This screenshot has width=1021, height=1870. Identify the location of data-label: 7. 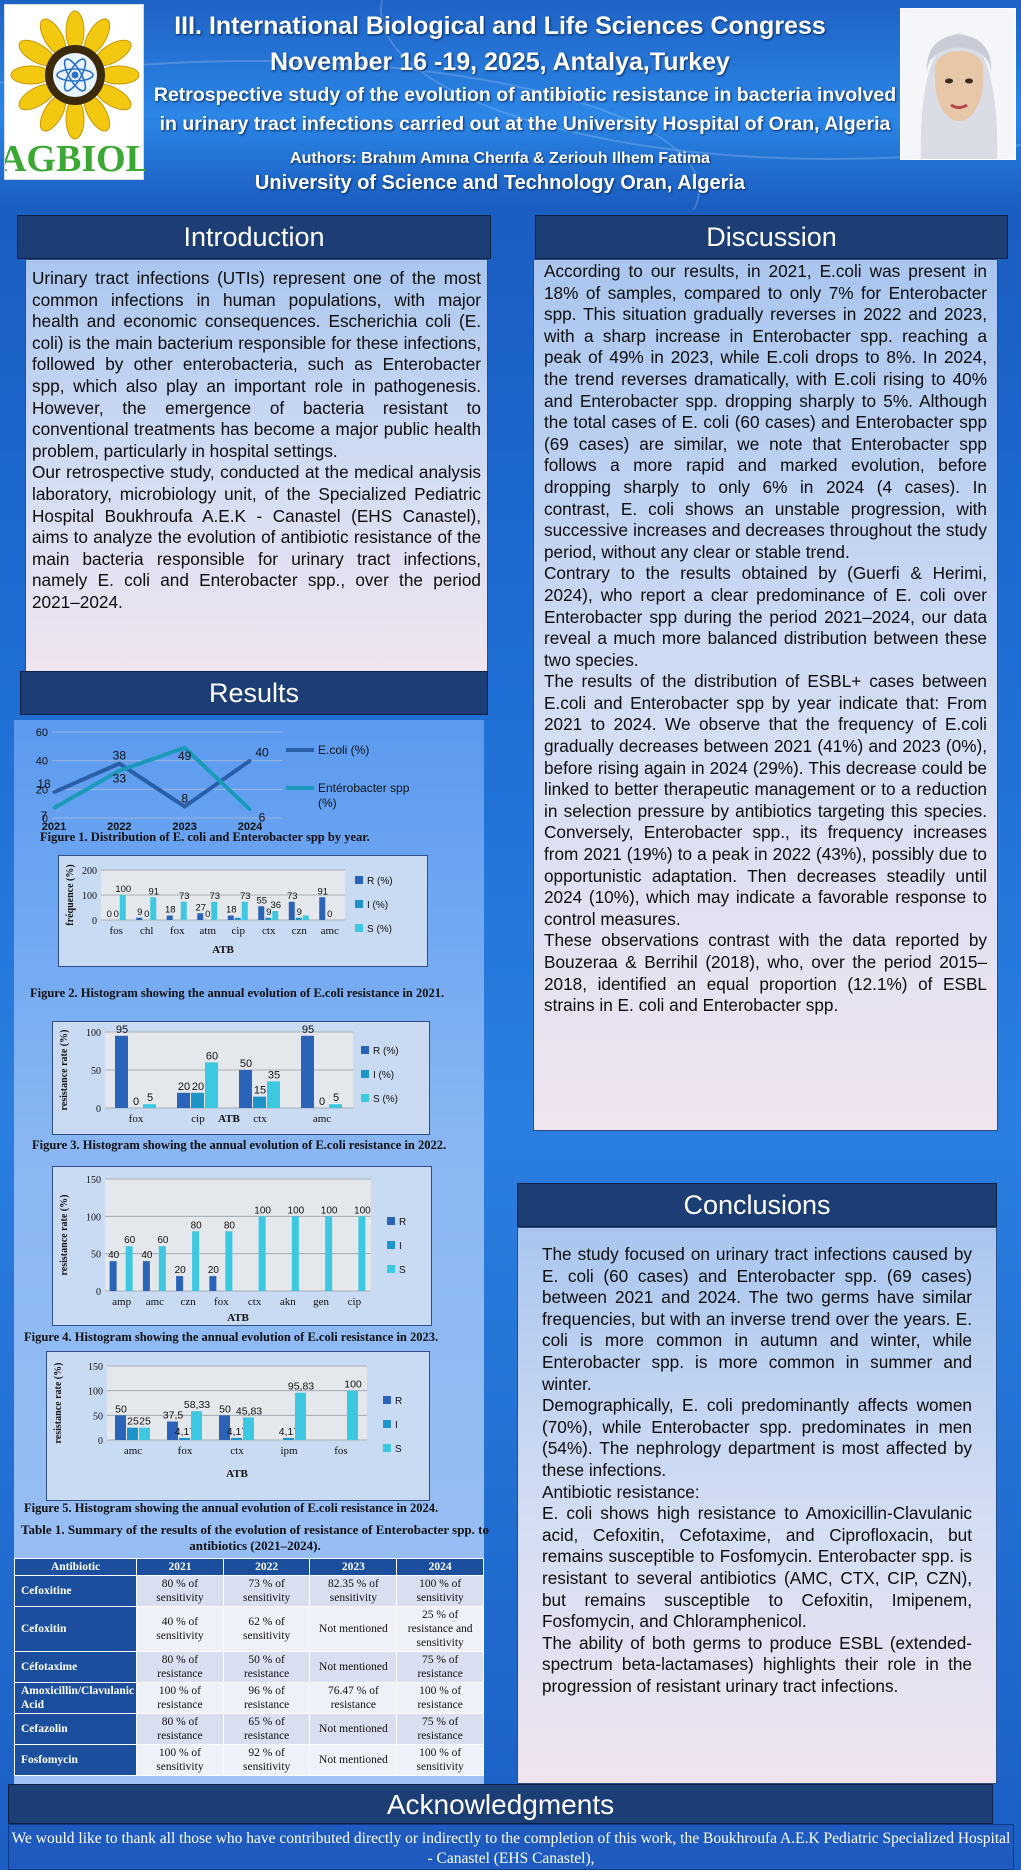
(44, 816).